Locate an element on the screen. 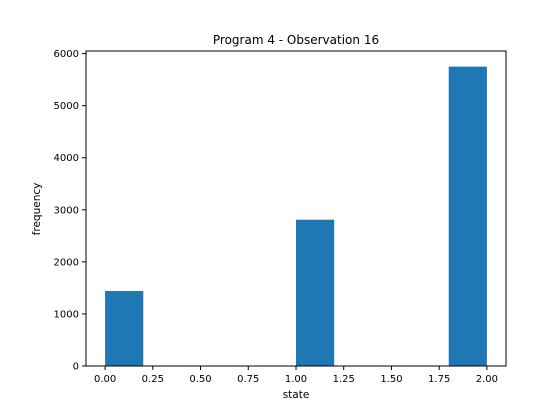 The width and height of the screenshot is (537, 409). y-axis-ticks: 0 1000 2000 3000 4000 5000 6000 is located at coordinates (70, 211).